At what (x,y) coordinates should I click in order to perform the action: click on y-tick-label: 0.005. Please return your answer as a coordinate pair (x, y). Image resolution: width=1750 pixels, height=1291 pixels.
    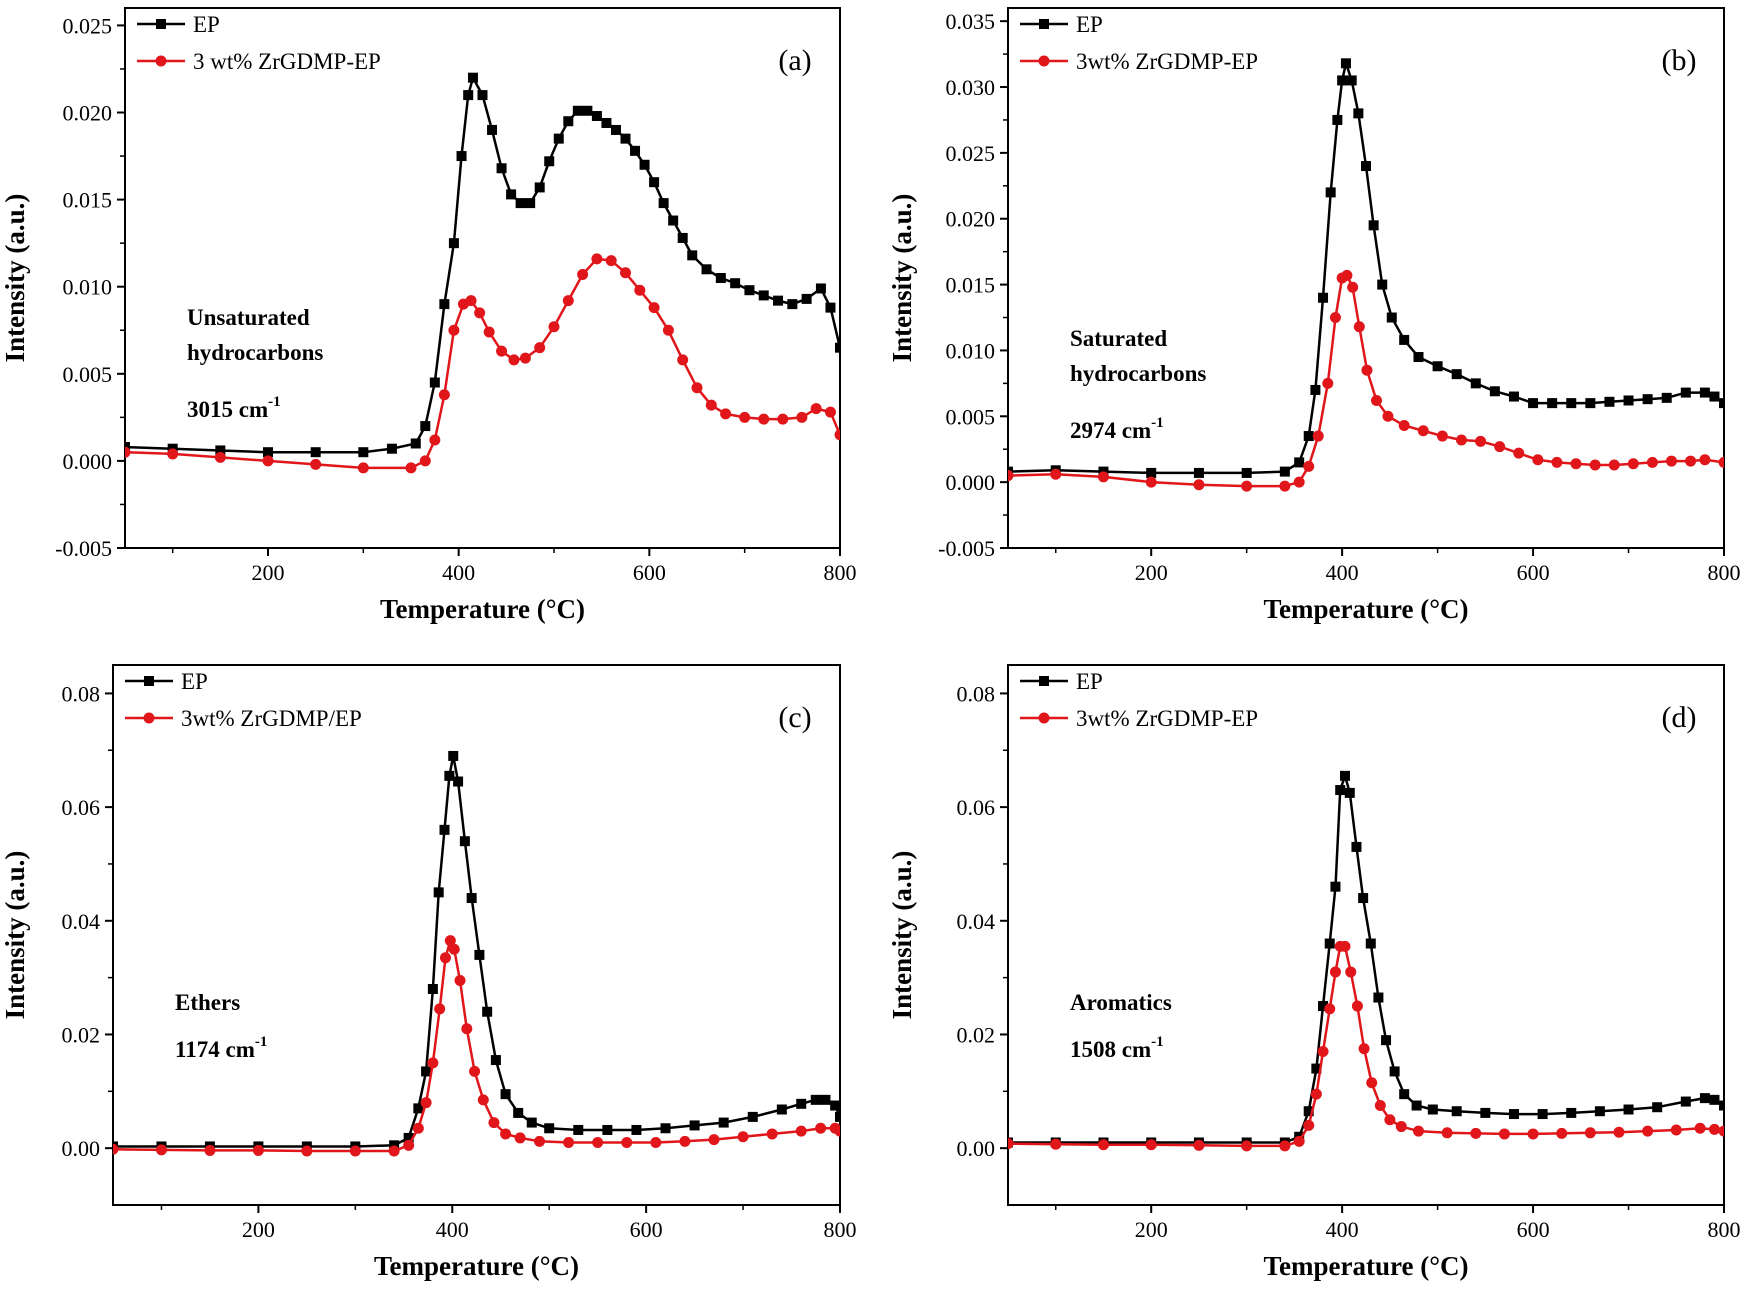
    Looking at the image, I should click on (88, 374).